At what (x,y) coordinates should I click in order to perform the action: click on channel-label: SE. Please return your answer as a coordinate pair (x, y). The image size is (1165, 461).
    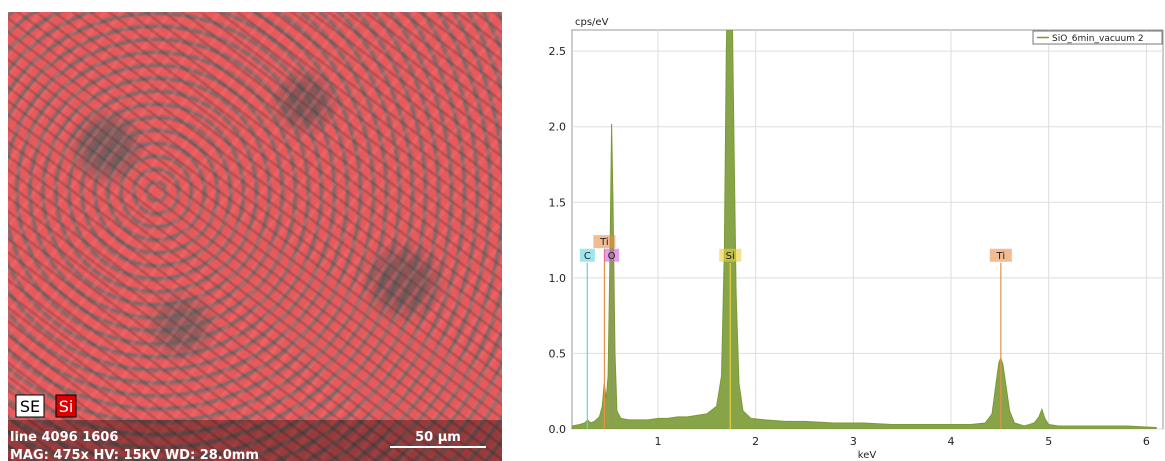
    Looking at the image, I should click on (30, 406).